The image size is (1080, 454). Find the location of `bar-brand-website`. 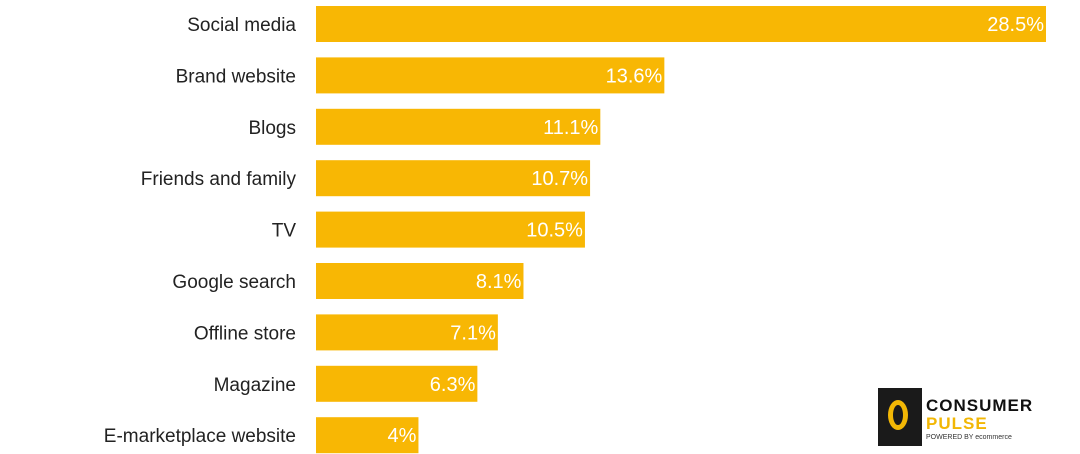

bar-brand-website is located at coordinates (490, 75).